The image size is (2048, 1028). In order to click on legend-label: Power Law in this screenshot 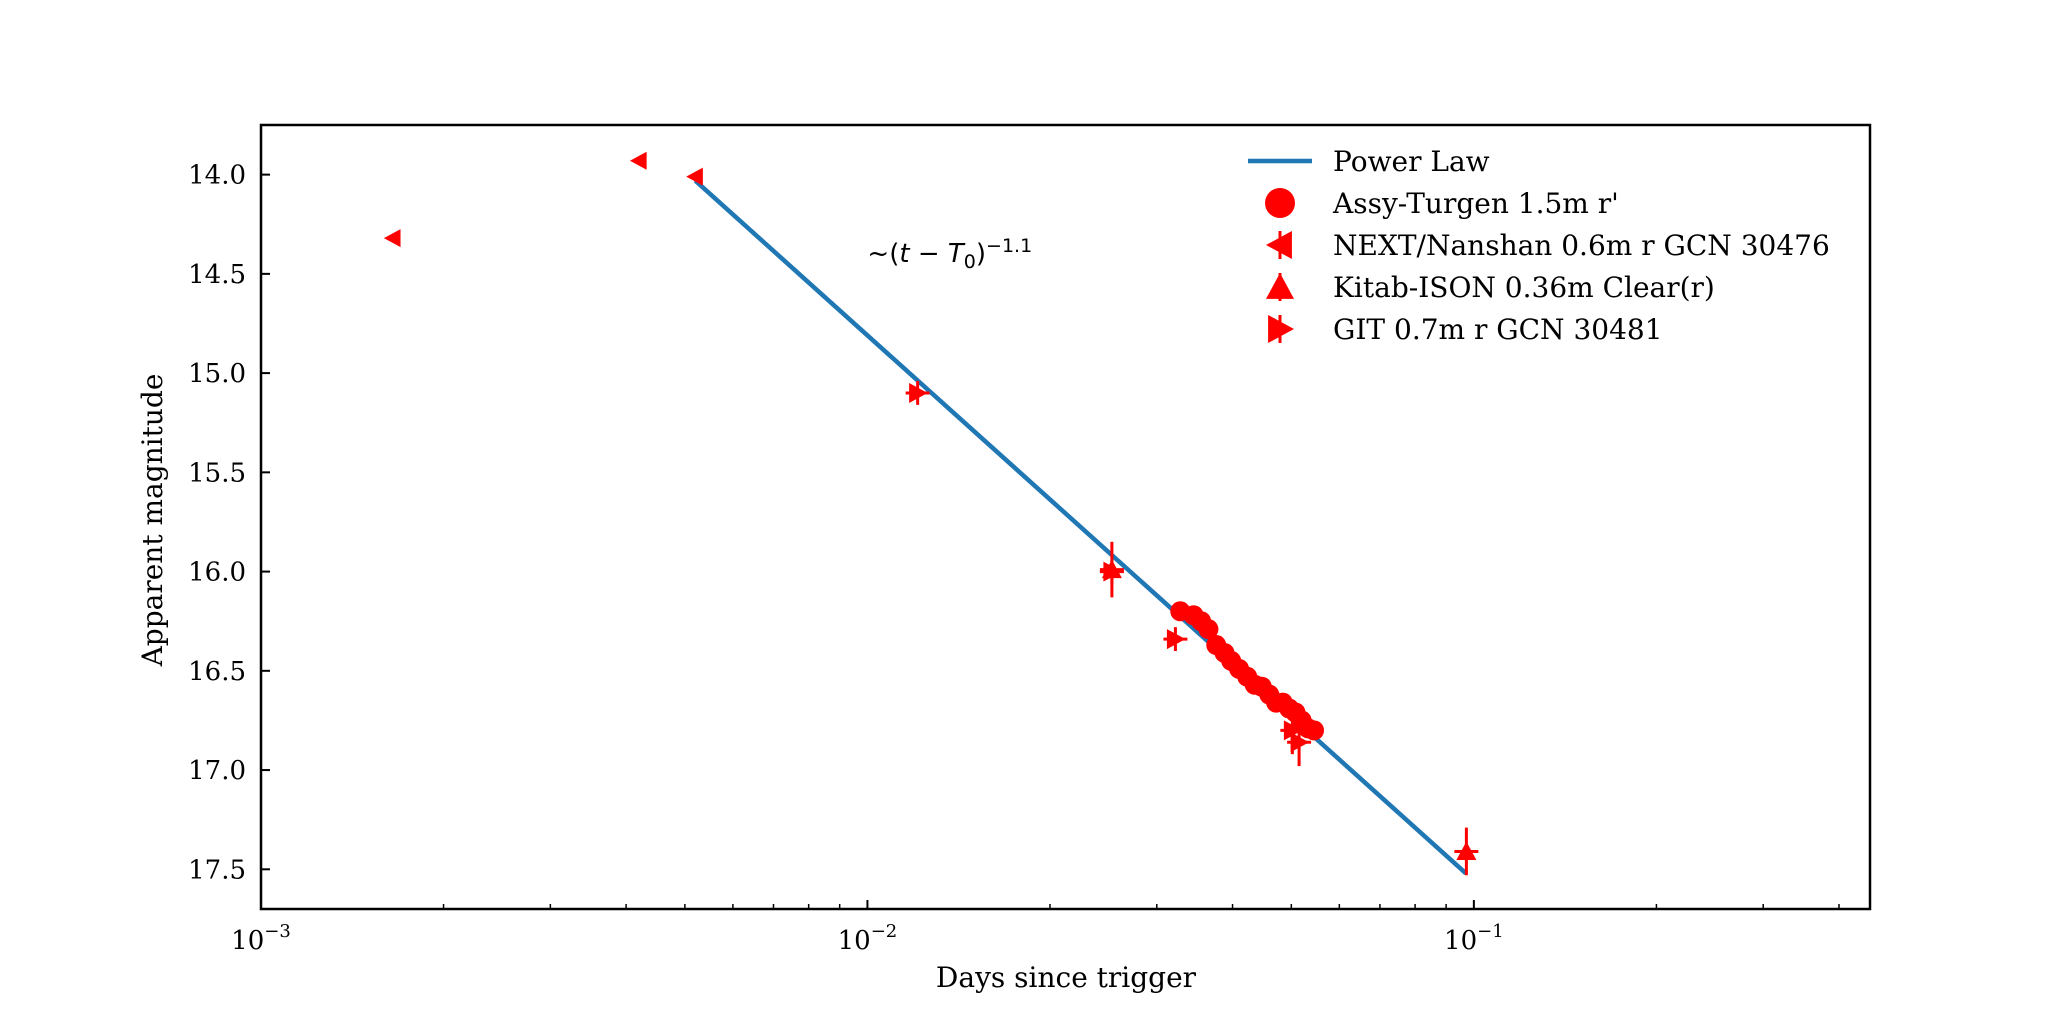, I will do `click(1411, 161)`.